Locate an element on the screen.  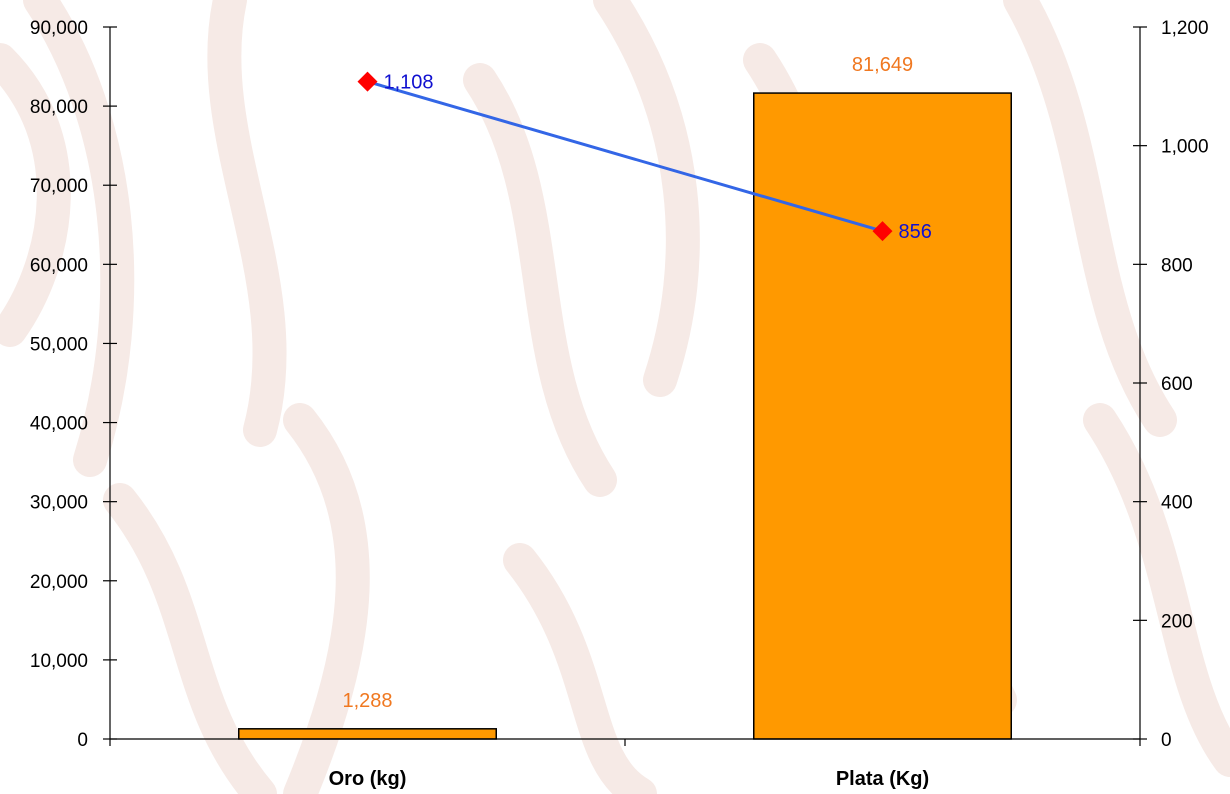
line-data-labels: 1,108 856 is located at coordinates (658, 158).